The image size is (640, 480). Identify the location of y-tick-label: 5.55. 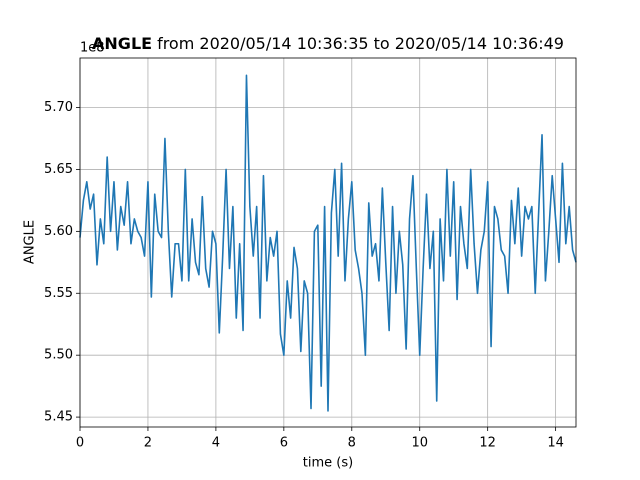
(58, 293).